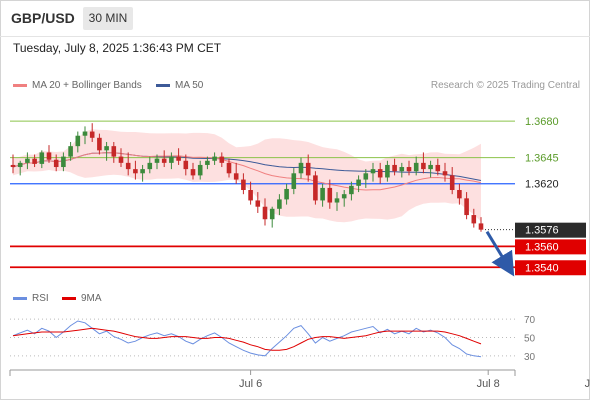 Image resolution: width=590 pixels, height=400 pixels. Describe the element at coordinates (535, 196) in the screenshot. I see `level-labels: 1.3680 1.3645 1.3620 1.3576 1.3560 1.3540` at that location.